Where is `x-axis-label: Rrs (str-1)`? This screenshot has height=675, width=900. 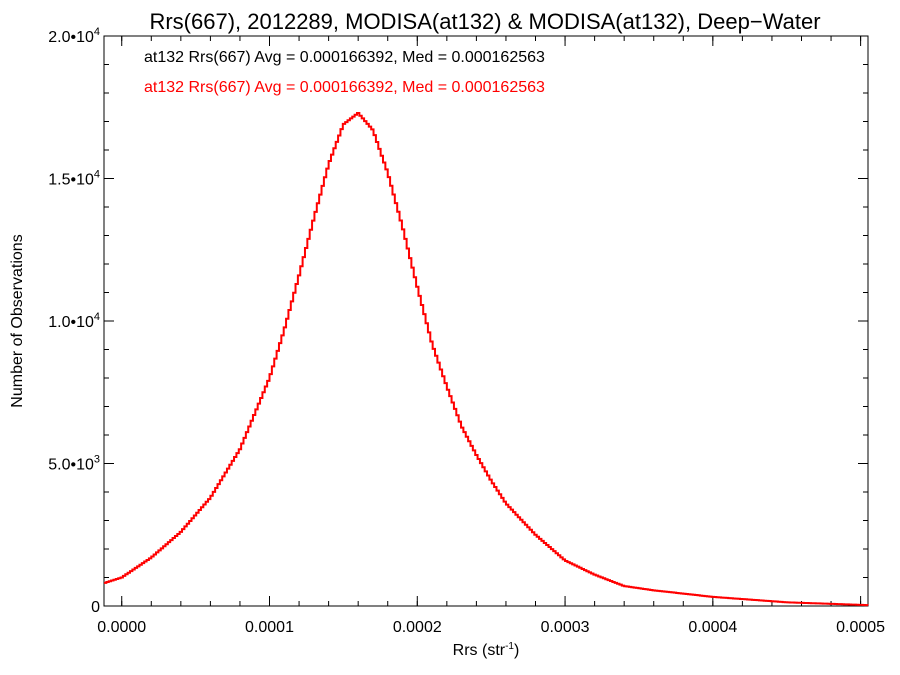 x-axis-label: Rrs (str-1) is located at coordinates (486, 650).